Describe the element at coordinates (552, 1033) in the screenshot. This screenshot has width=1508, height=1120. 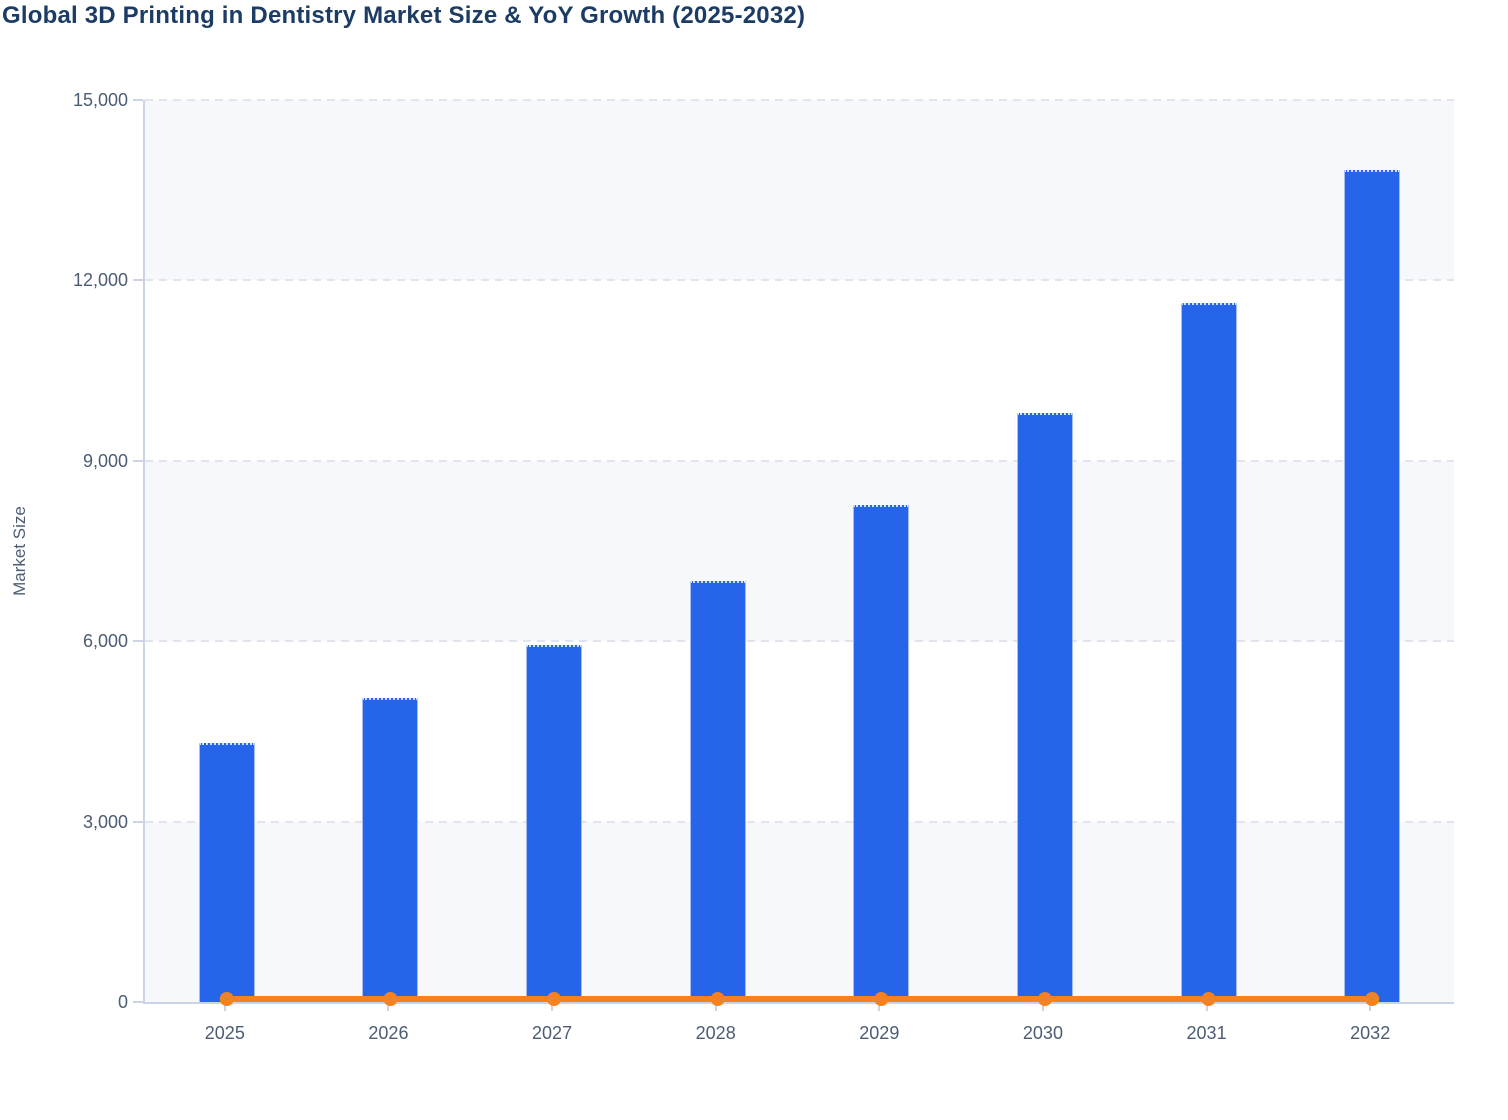
I see `x-tick-label-2027: 2027` at that location.